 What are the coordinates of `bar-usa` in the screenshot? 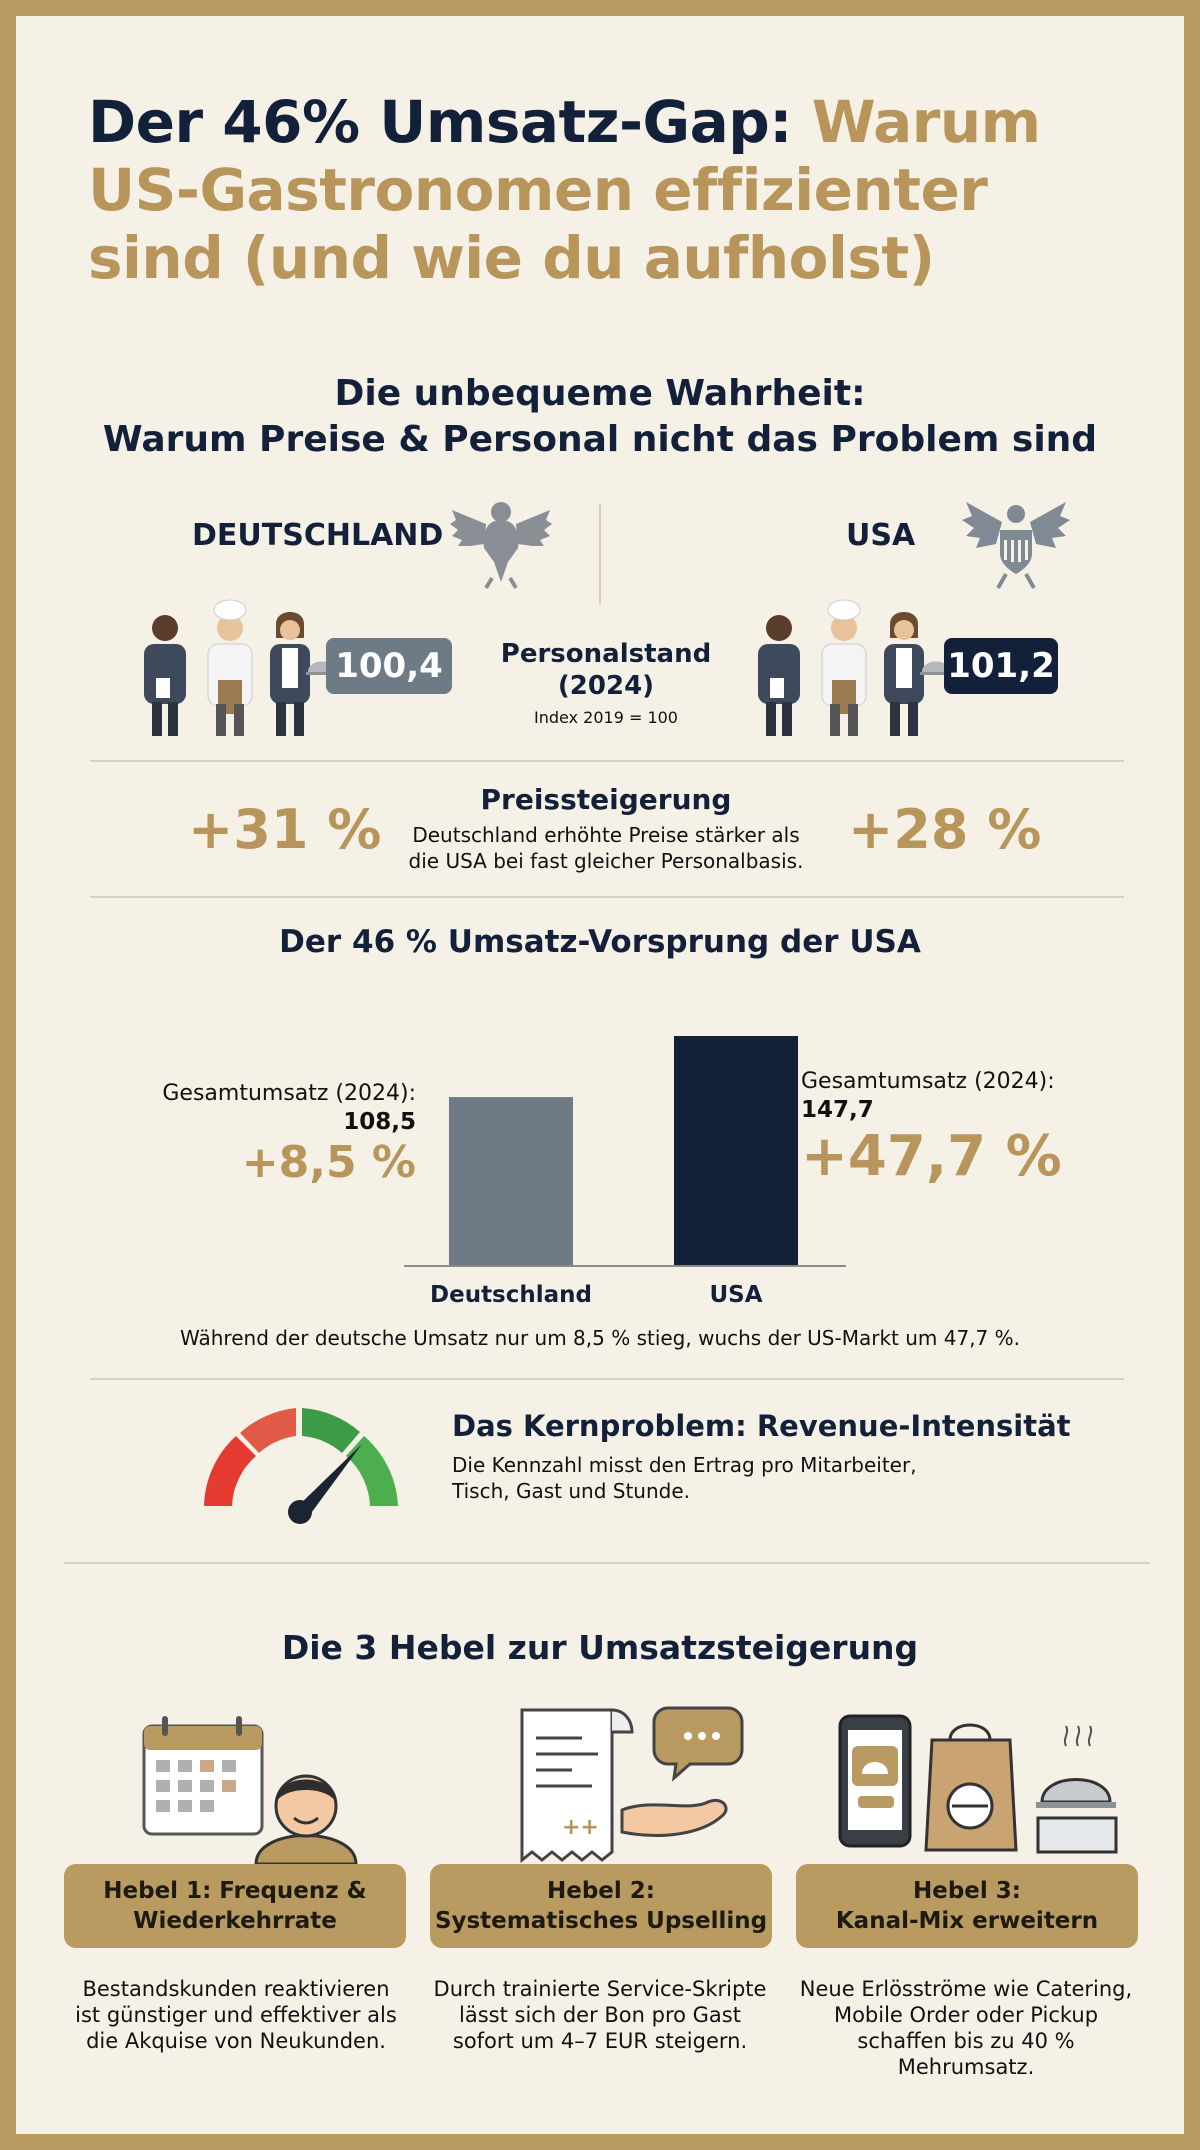 It's located at (736, 1151).